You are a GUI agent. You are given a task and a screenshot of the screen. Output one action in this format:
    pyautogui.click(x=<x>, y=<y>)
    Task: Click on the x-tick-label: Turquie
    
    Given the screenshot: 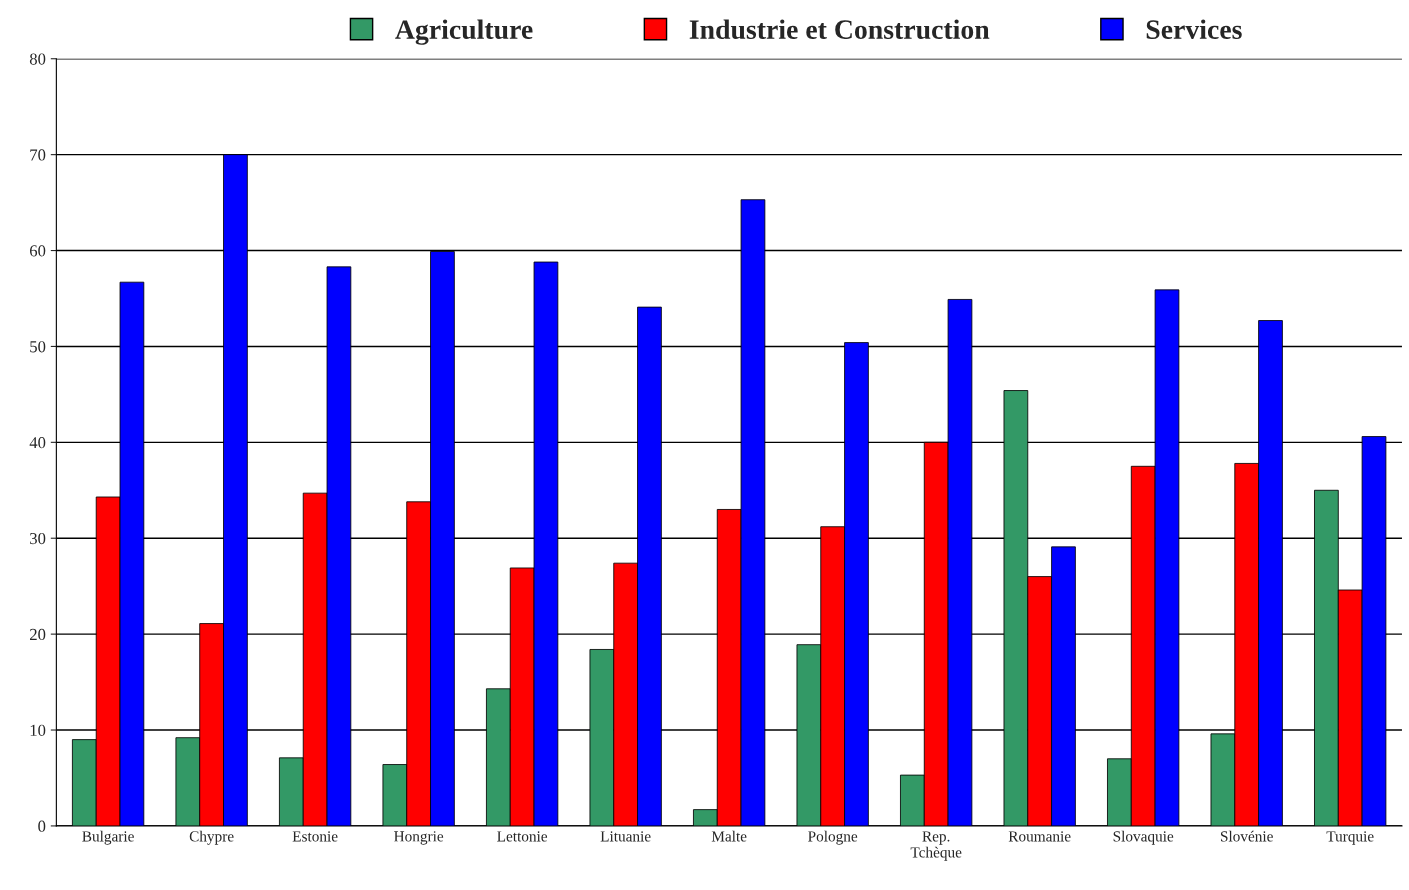 What is the action you would take?
    pyautogui.click(x=1350, y=838)
    